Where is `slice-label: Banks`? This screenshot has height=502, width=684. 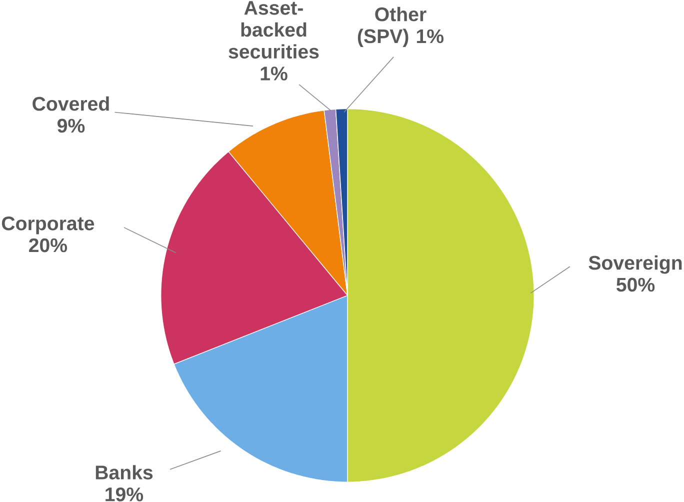
slice-label: Banks is located at coordinates (124, 472).